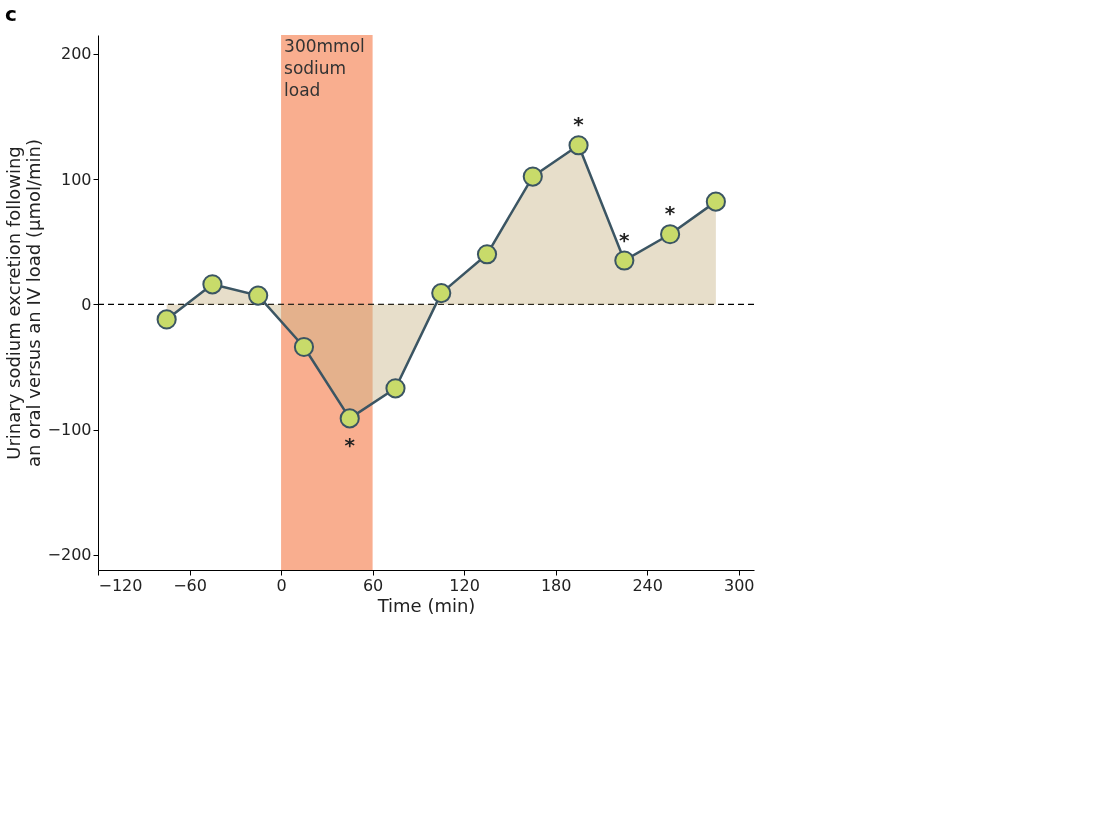  What do you see at coordinates (464, 585) in the screenshot?
I see `x-tick-label: 120` at bounding box center [464, 585].